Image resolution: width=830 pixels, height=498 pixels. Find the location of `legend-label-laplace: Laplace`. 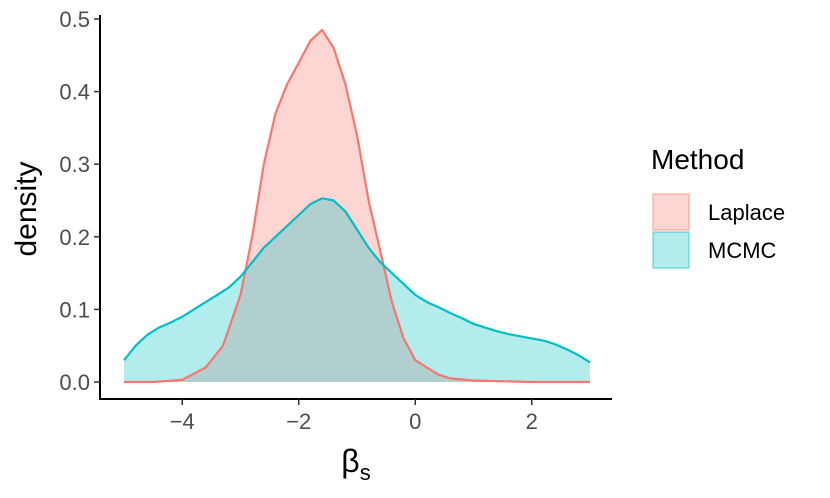

legend-label-laplace: Laplace is located at coordinates (746, 212).